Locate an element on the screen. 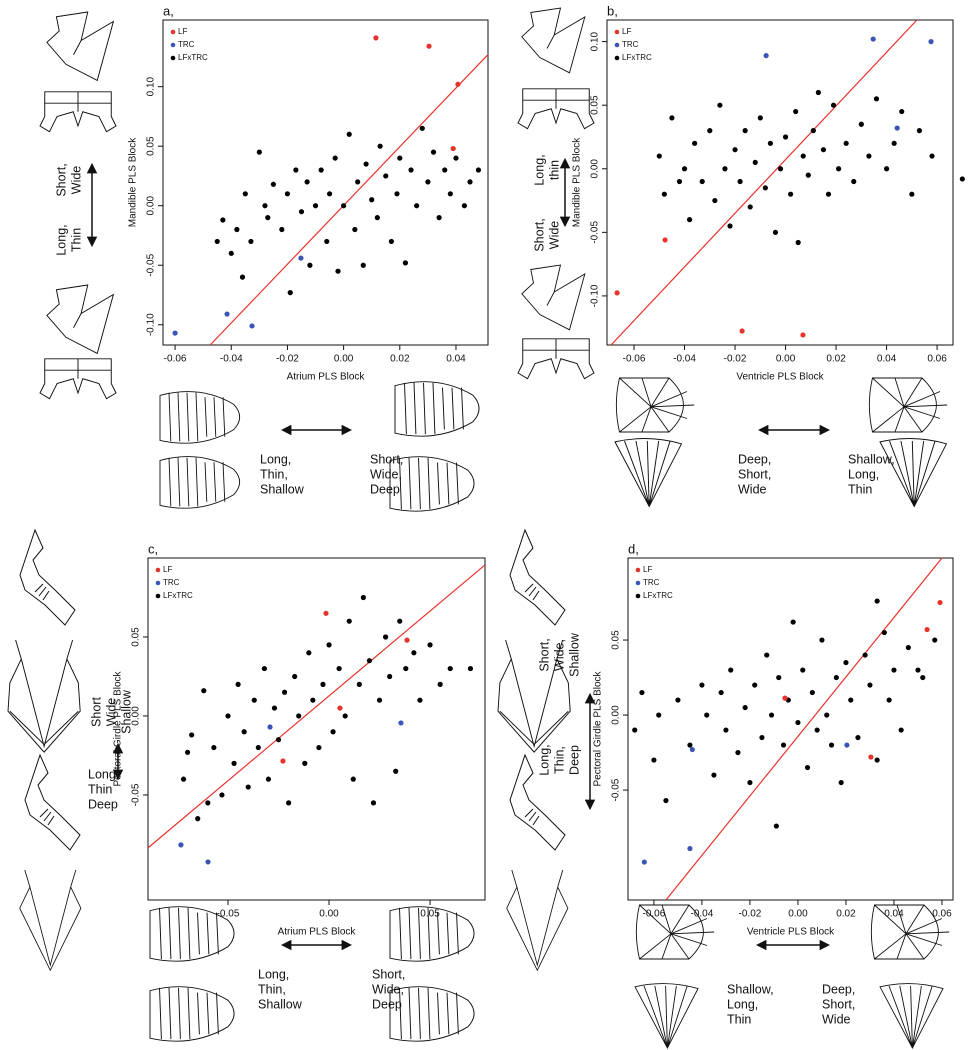 This screenshot has width=970, height=1050. shape-label: Shallow,Long,Thin is located at coordinates (750, 1004).